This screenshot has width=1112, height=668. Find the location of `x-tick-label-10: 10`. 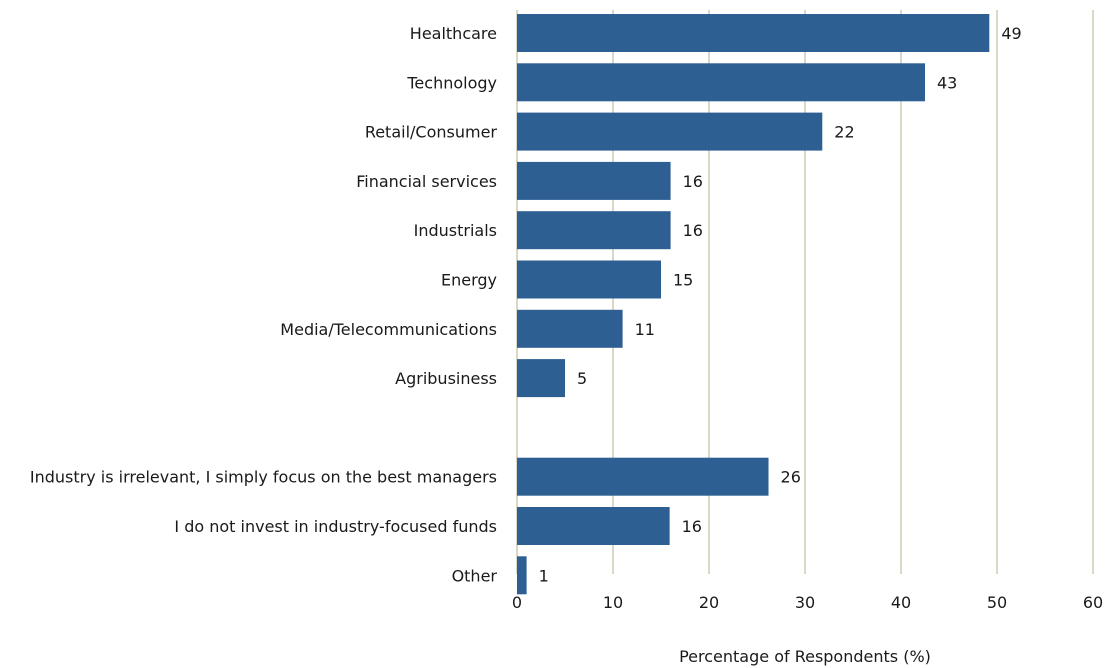

x-tick-label-10: 10 is located at coordinates (613, 602).